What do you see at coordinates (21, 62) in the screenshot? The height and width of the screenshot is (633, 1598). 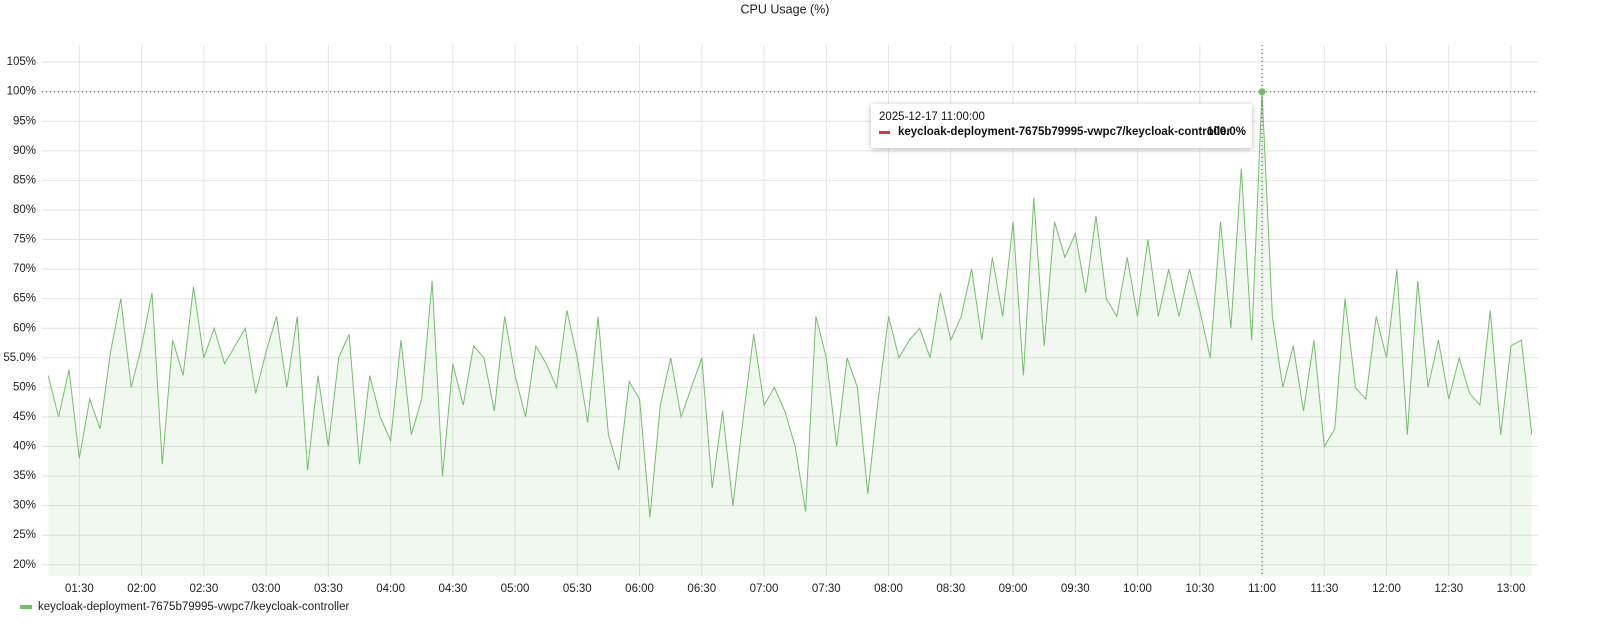 I see `y-tick-label: 105%` at bounding box center [21, 62].